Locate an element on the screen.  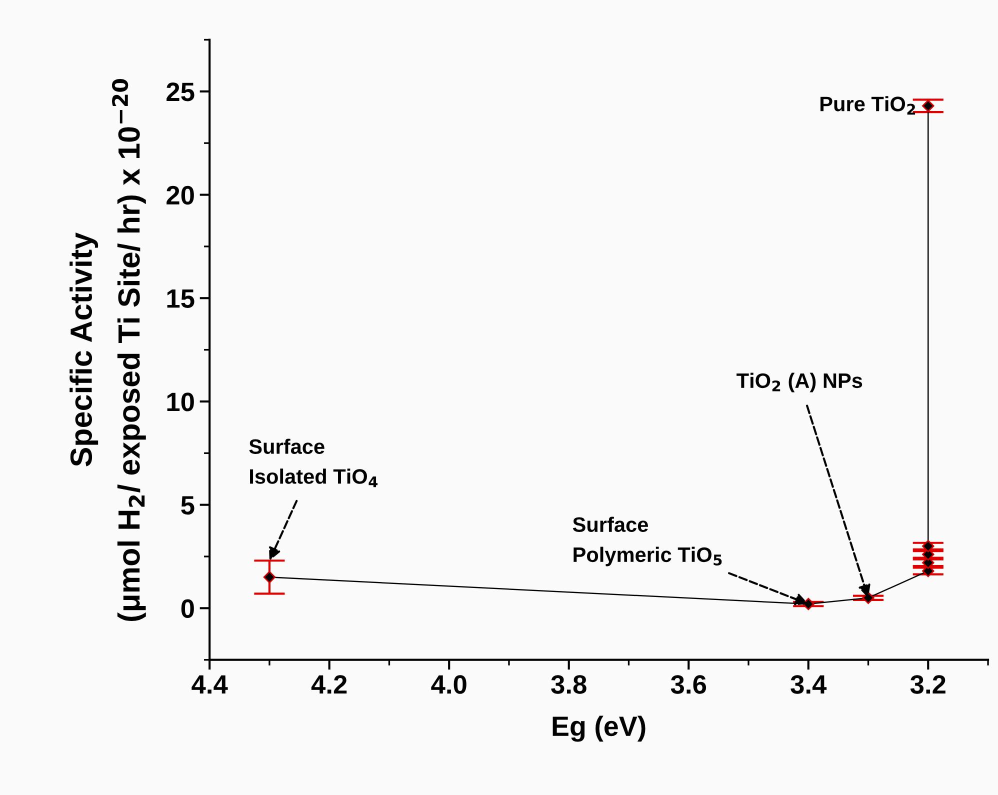
x-axis-title: Eg (eV) is located at coordinates (599, 729).